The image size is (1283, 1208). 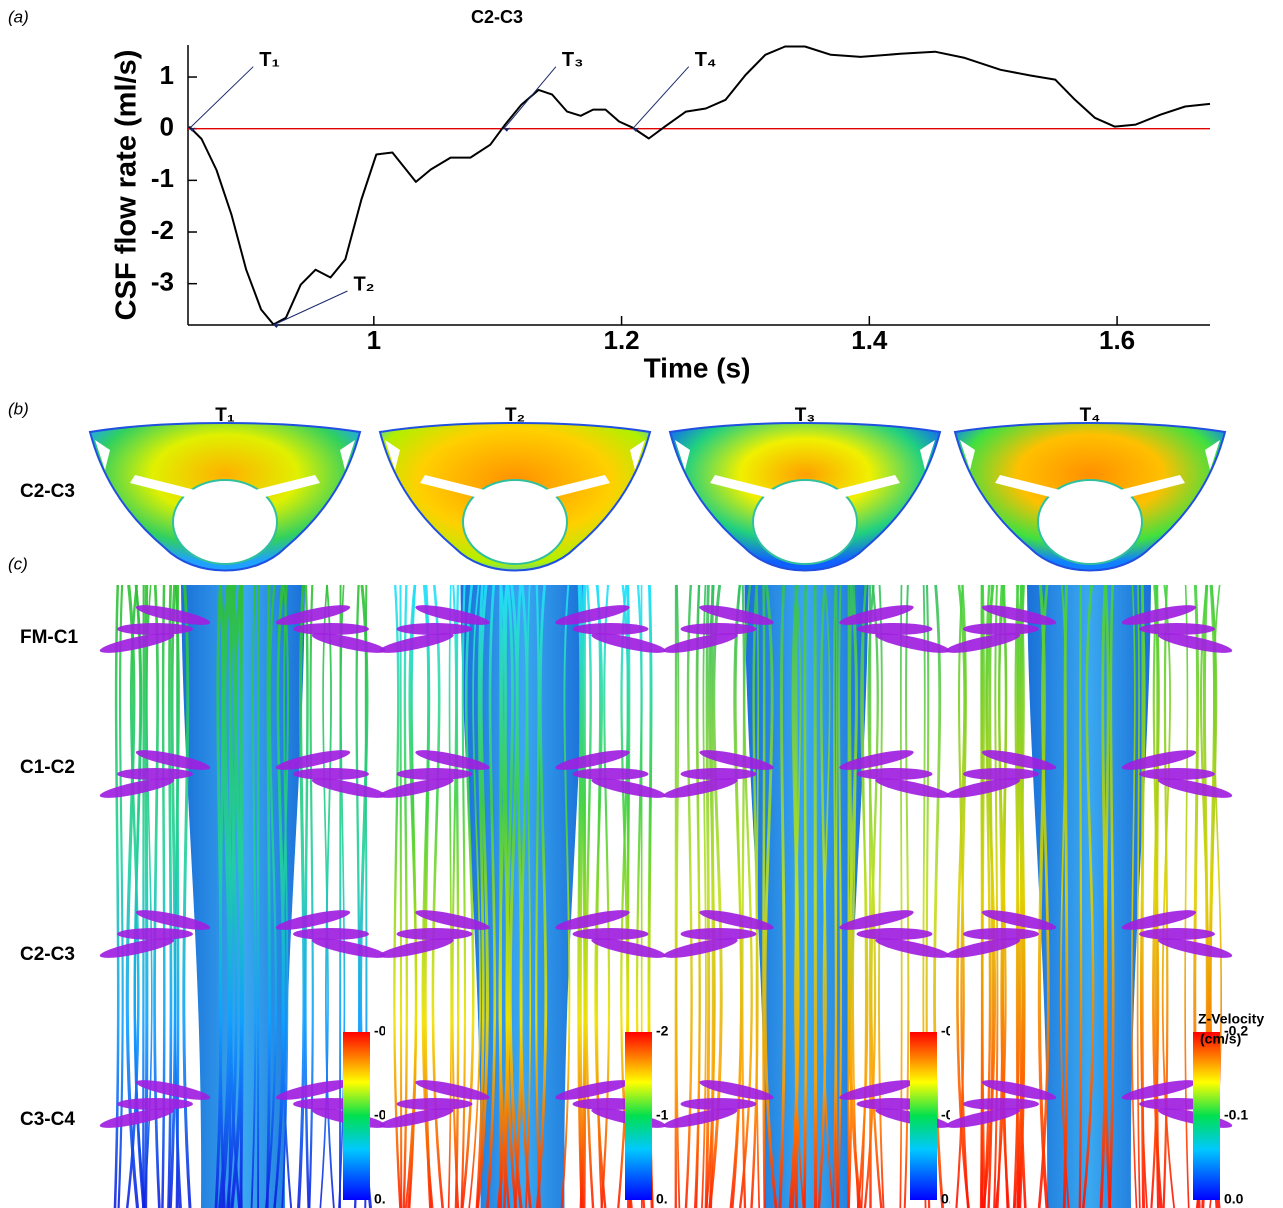 I want to click on y-tick-label: -3, so click(x=162, y=282).